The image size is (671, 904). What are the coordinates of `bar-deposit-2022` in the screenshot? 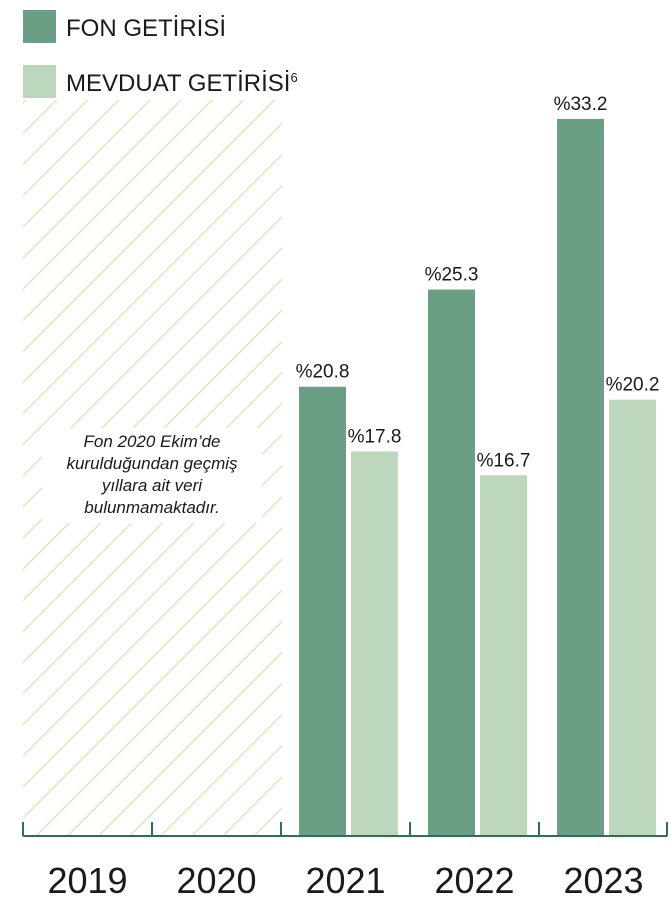 It's located at (503, 655).